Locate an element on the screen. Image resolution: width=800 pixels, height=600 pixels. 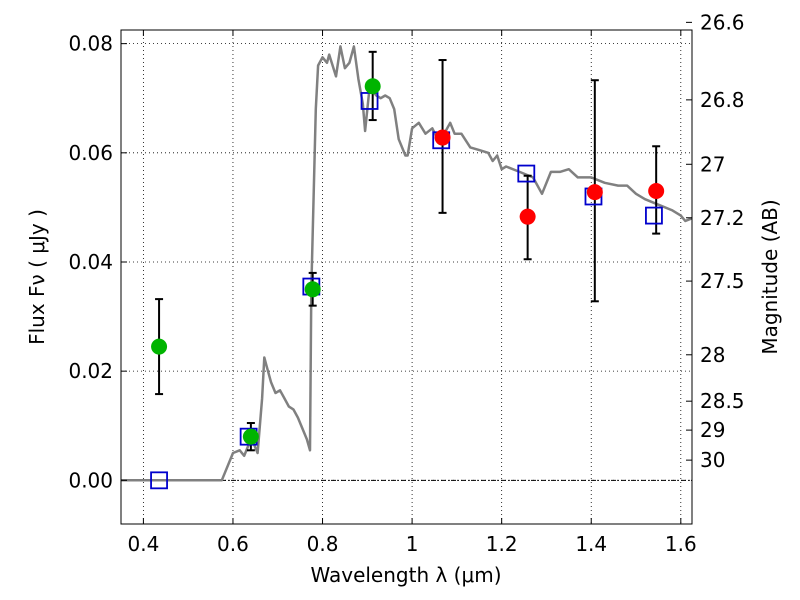
y-tick-label: 0.02 is located at coordinates (90, 371).